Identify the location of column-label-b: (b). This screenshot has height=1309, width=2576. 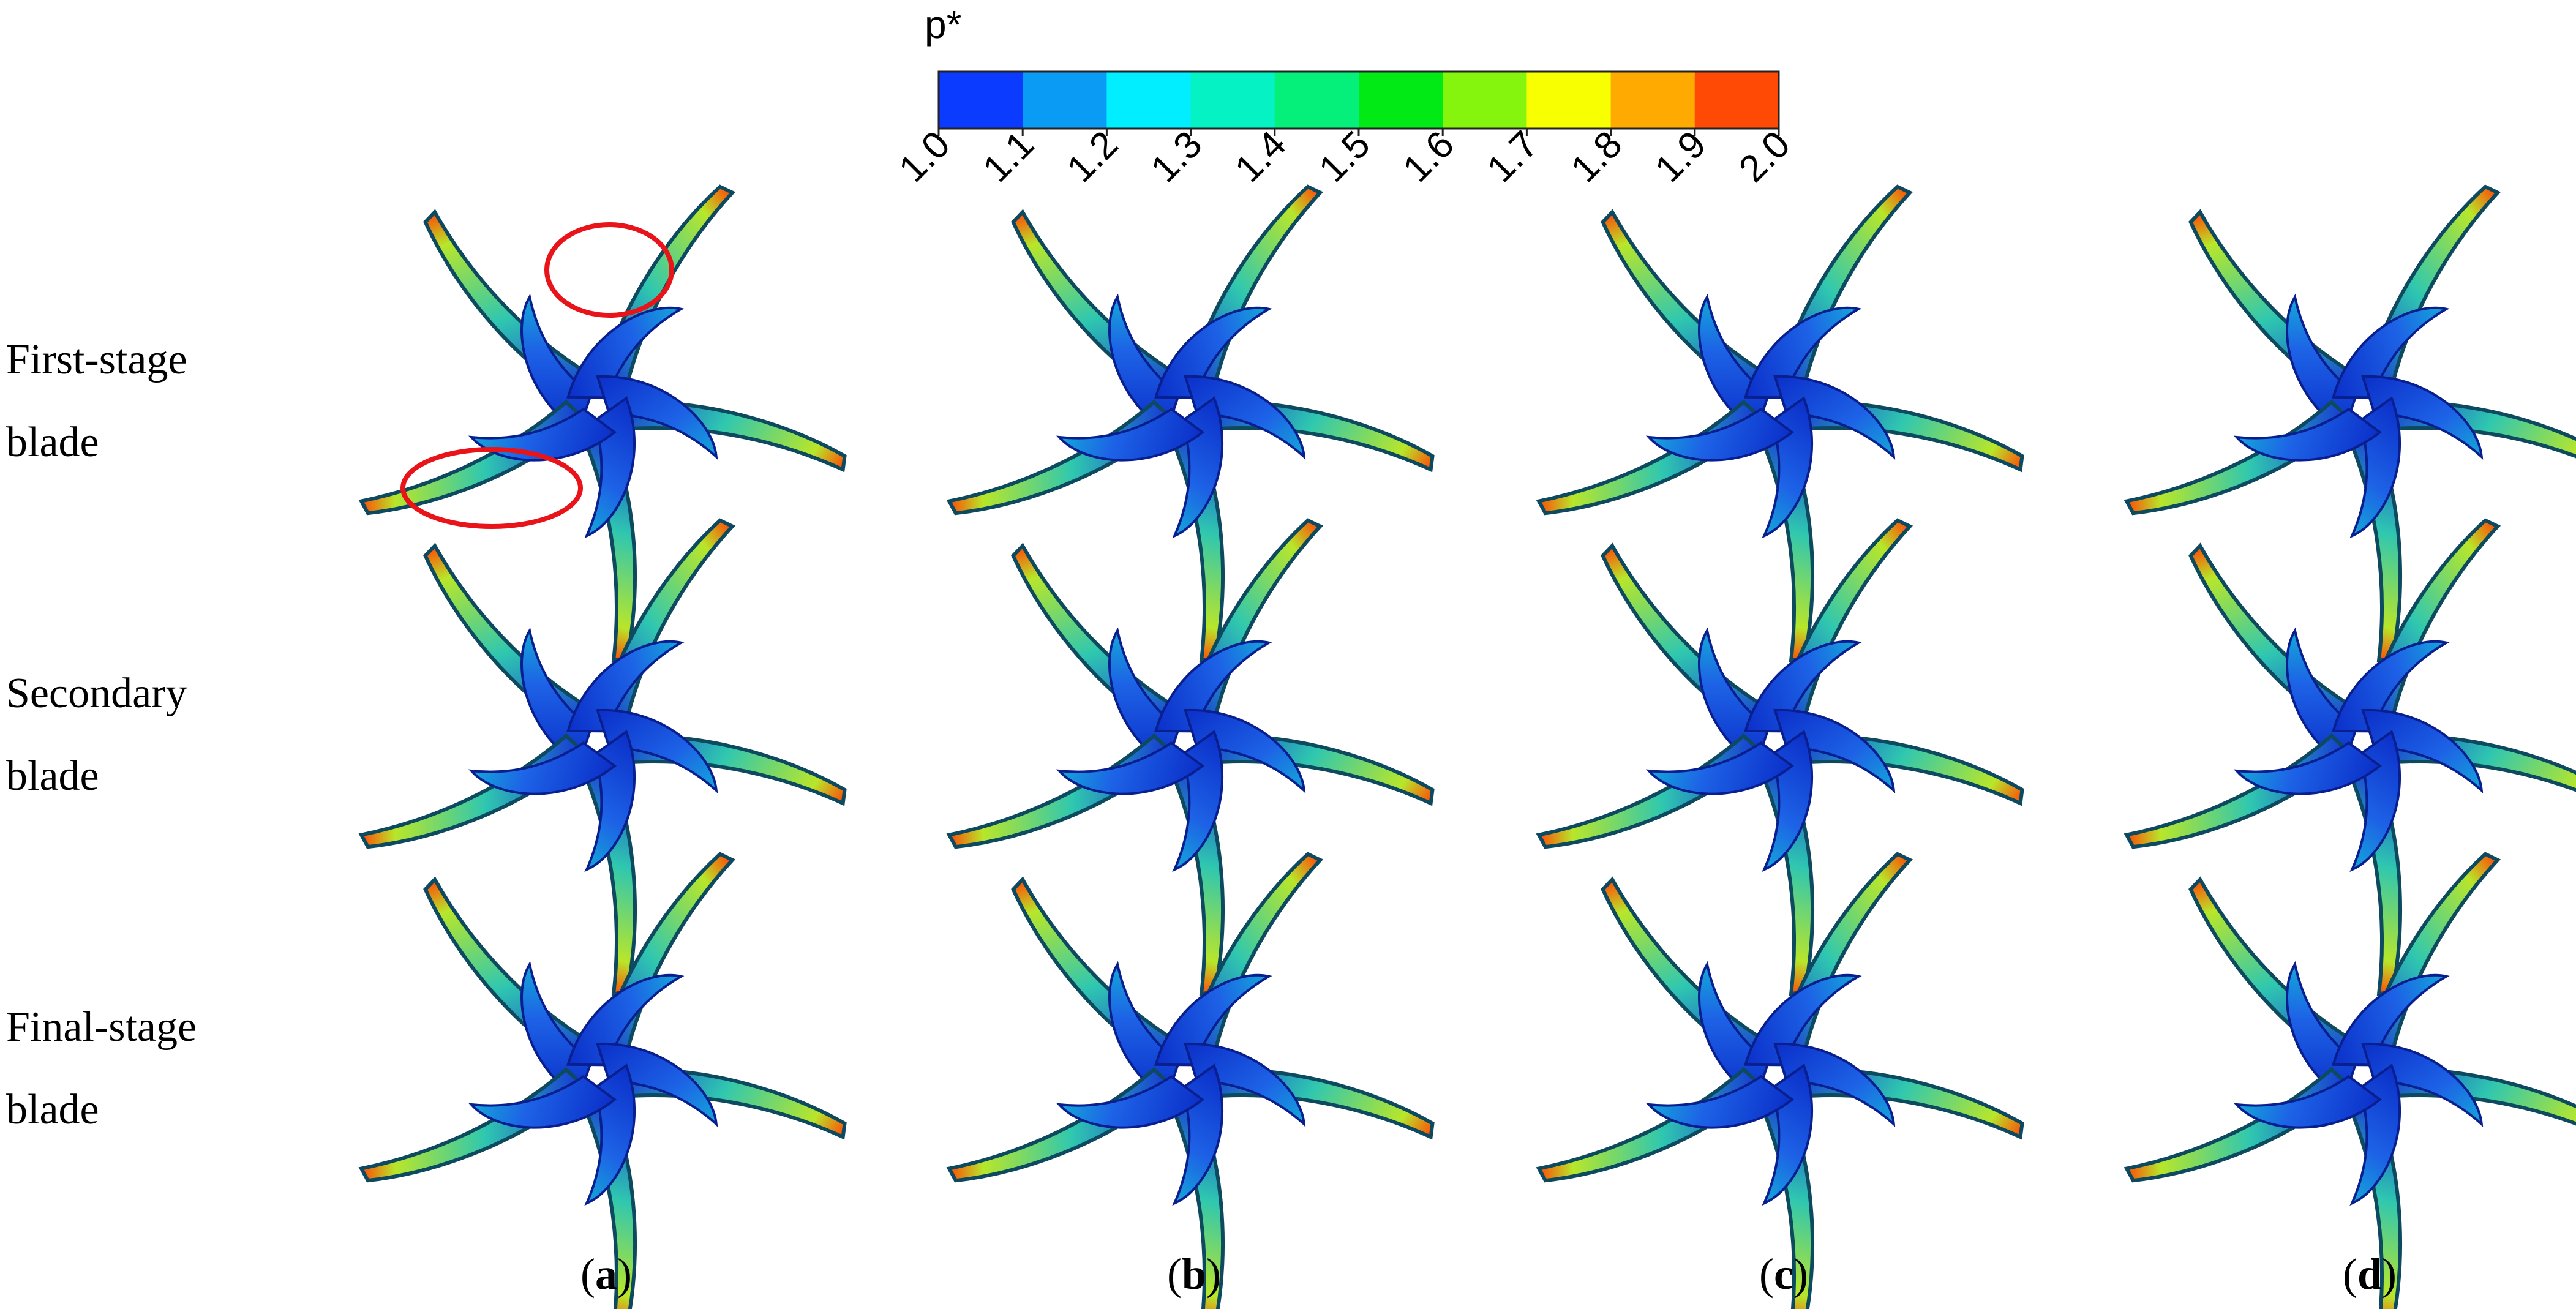
(1194, 1274).